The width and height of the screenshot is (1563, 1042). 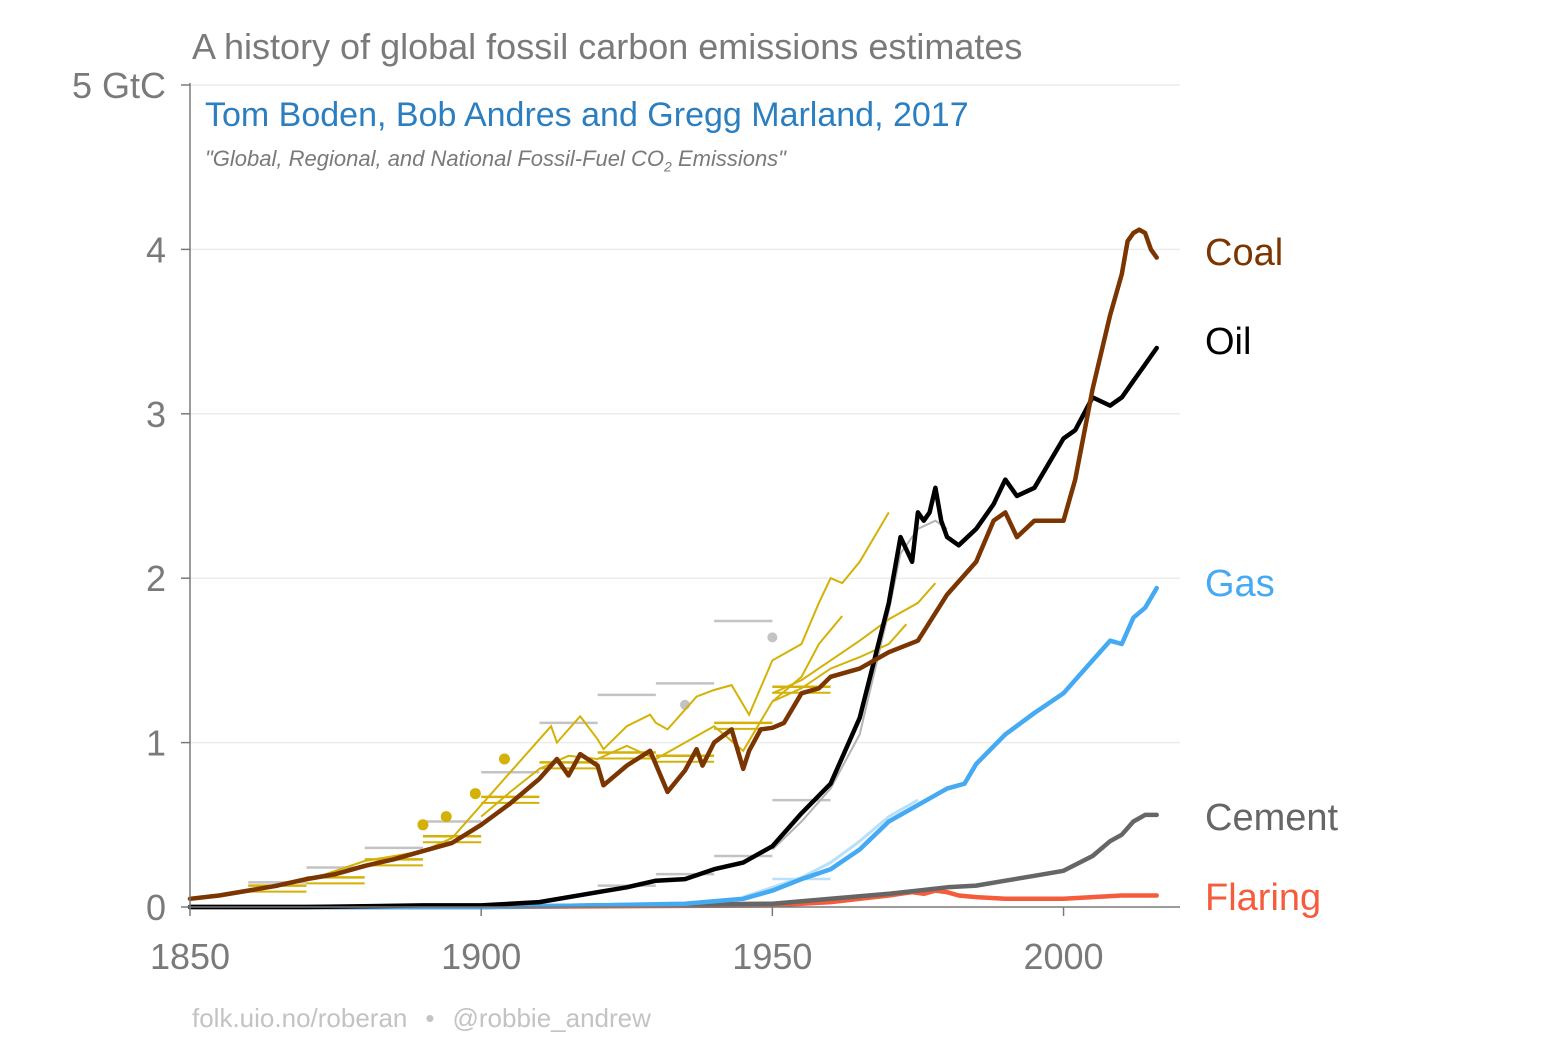 I want to click on y-tick-label-4: 4, so click(x=156, y=249).